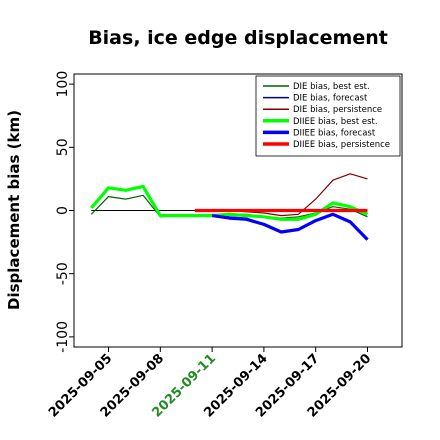 This screenshot has width=440, height=440. Describe the element at coordinates (14, 210) in the screenshot. I see `y-axis-label: Displacement bias (km)` at that location.